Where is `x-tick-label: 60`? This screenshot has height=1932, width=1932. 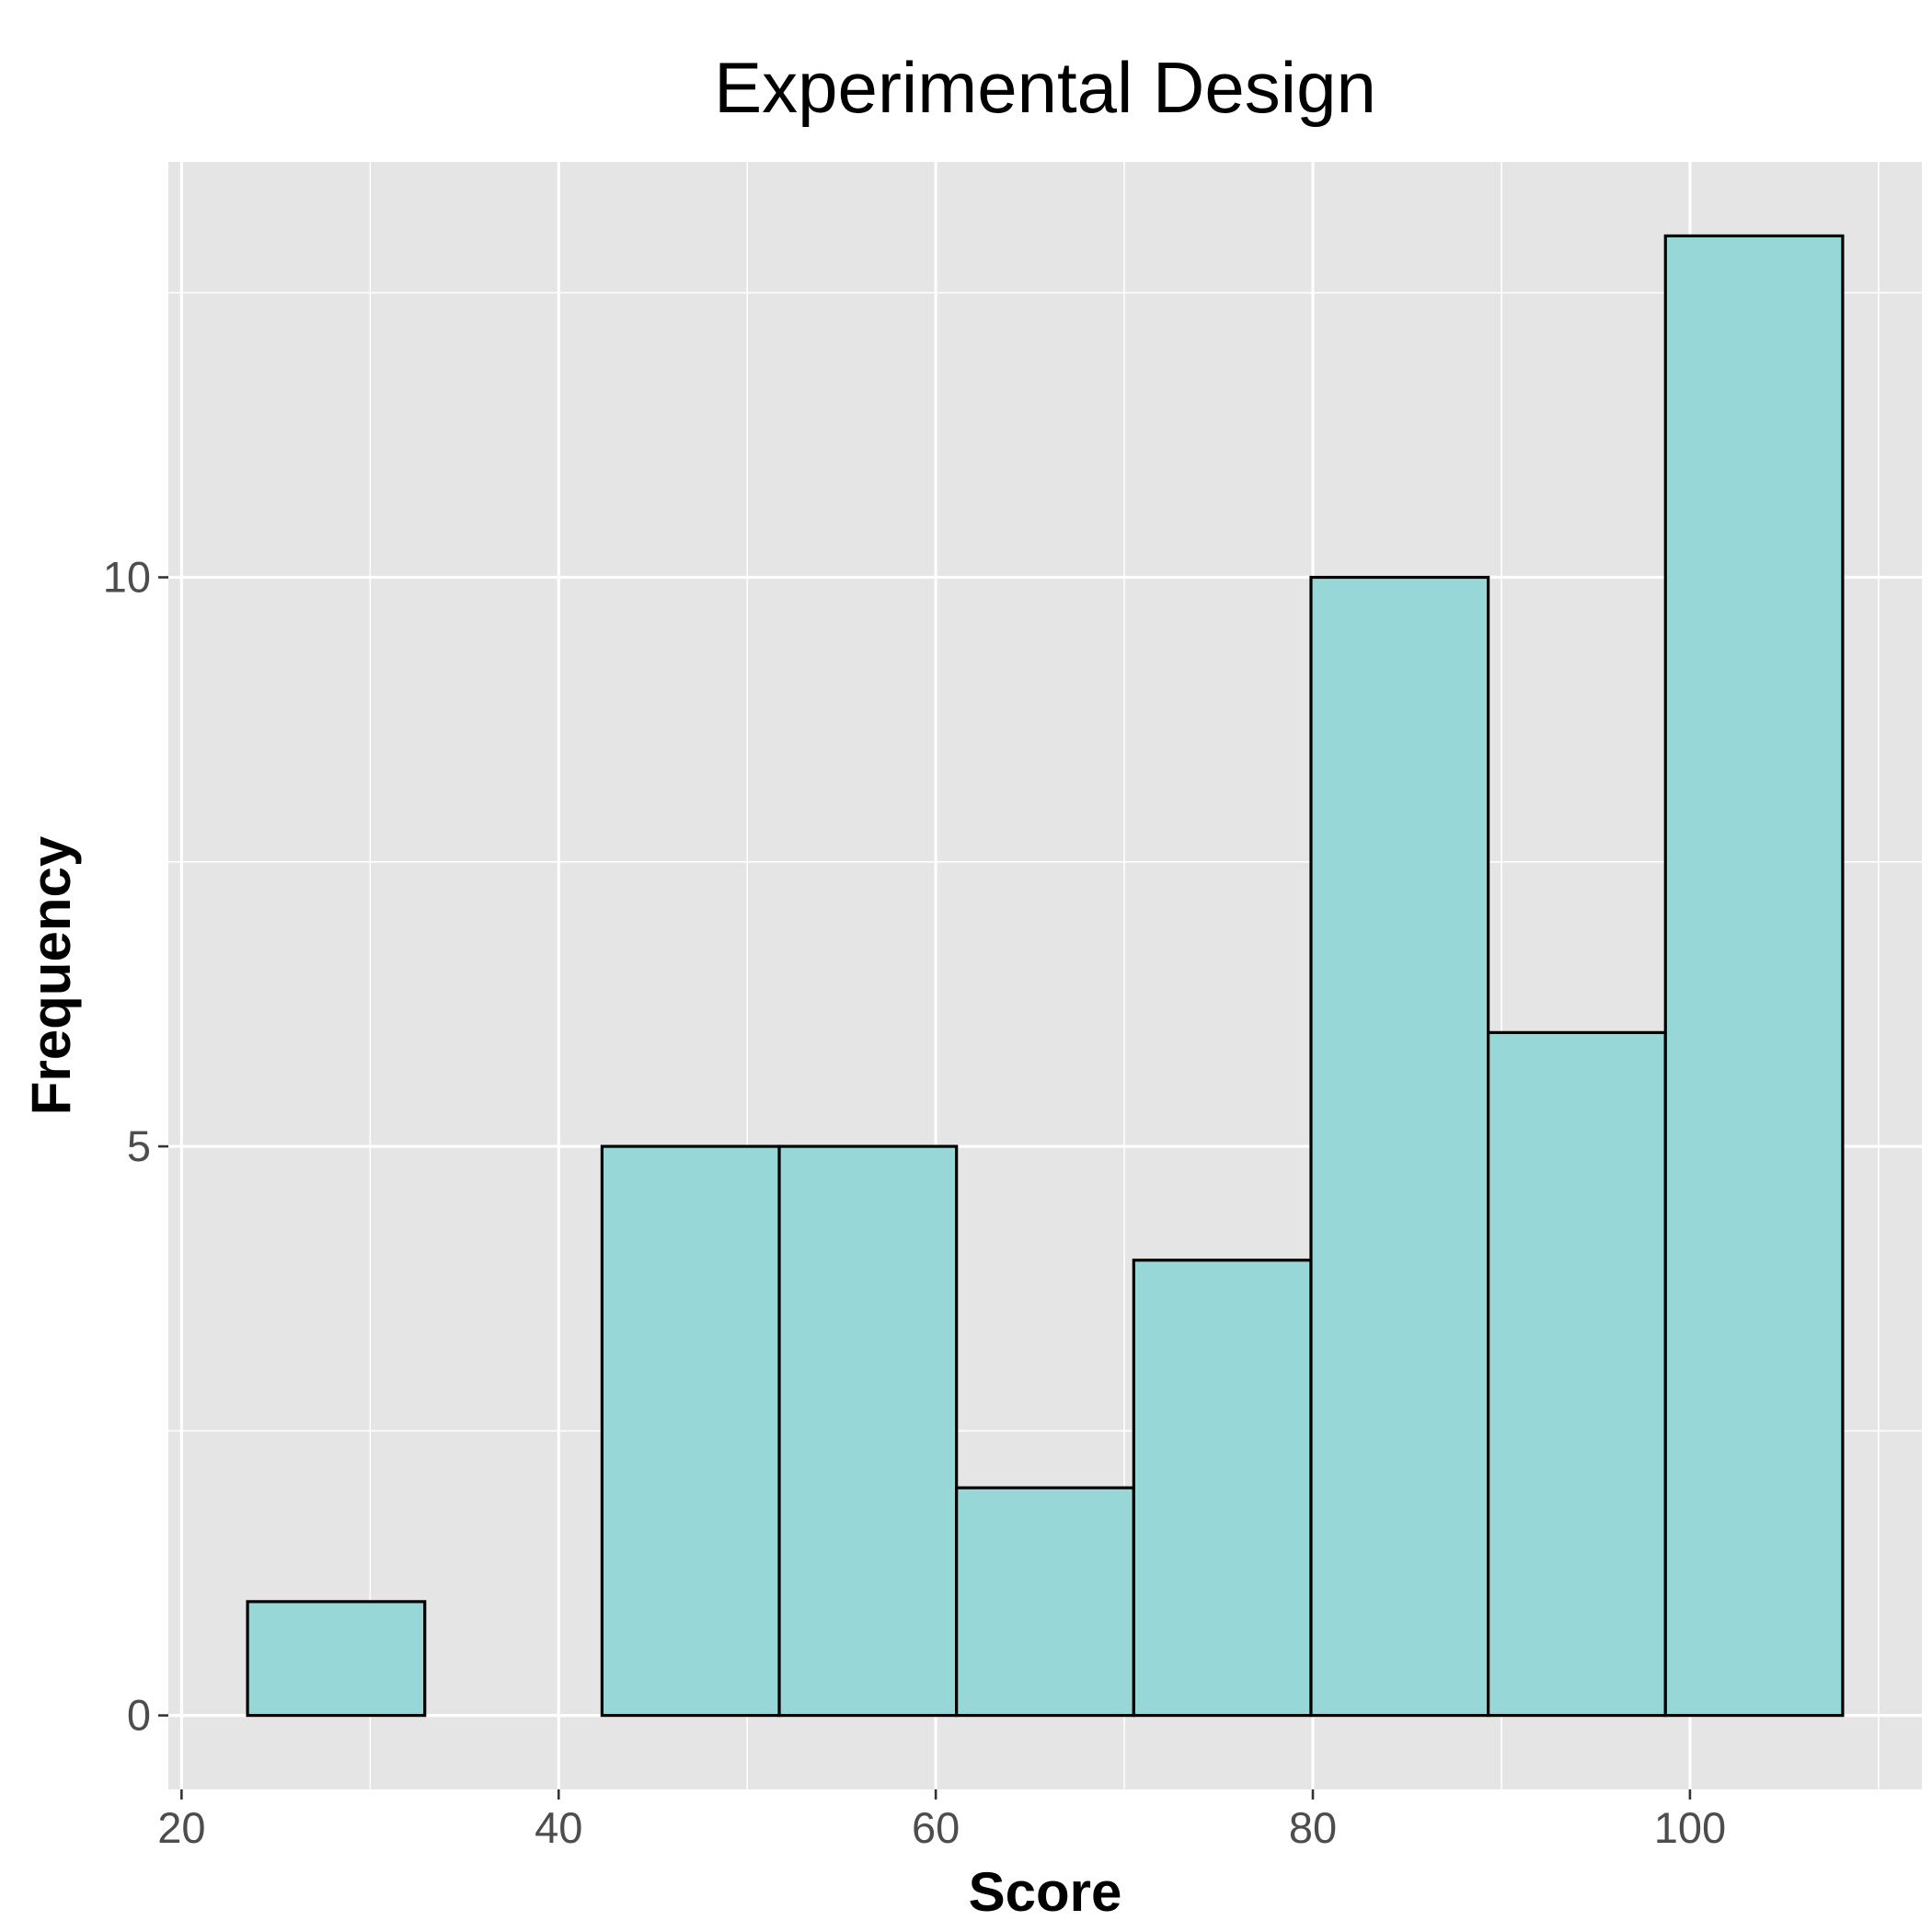
x-tick-label: 60 is located at coordinates (936, 1827).